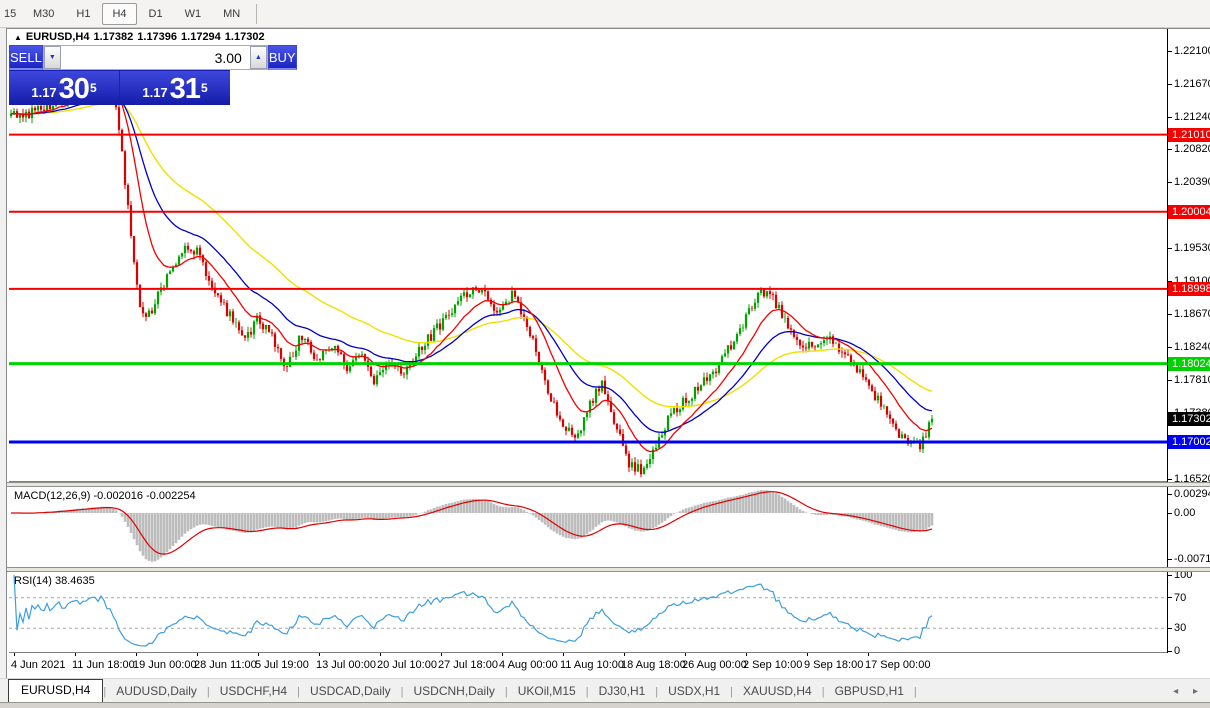 The height and width of the screenshot is (708, 1210). What do you see at coordinates (44, 92) in the screenshot?
I see `sell-price-prefix: 1.17` at bounding box center [44, 92].